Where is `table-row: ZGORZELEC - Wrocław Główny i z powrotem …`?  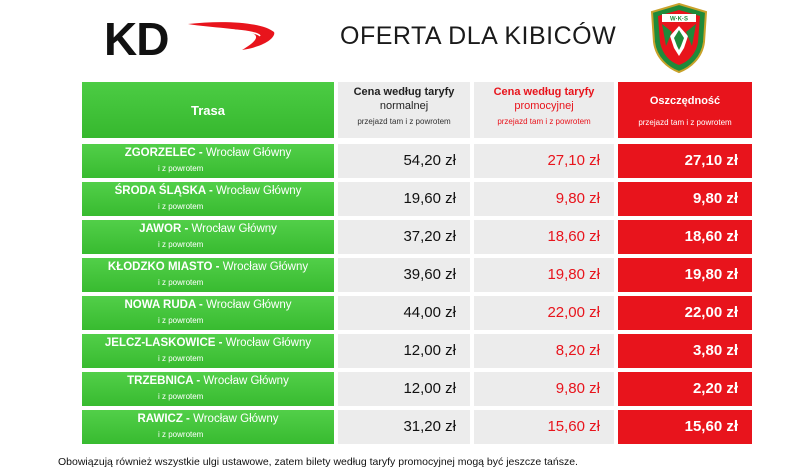 table-row: ZGORZELEC - Wrocław Główny i z powrotem … is located at coordinates (417, 161).